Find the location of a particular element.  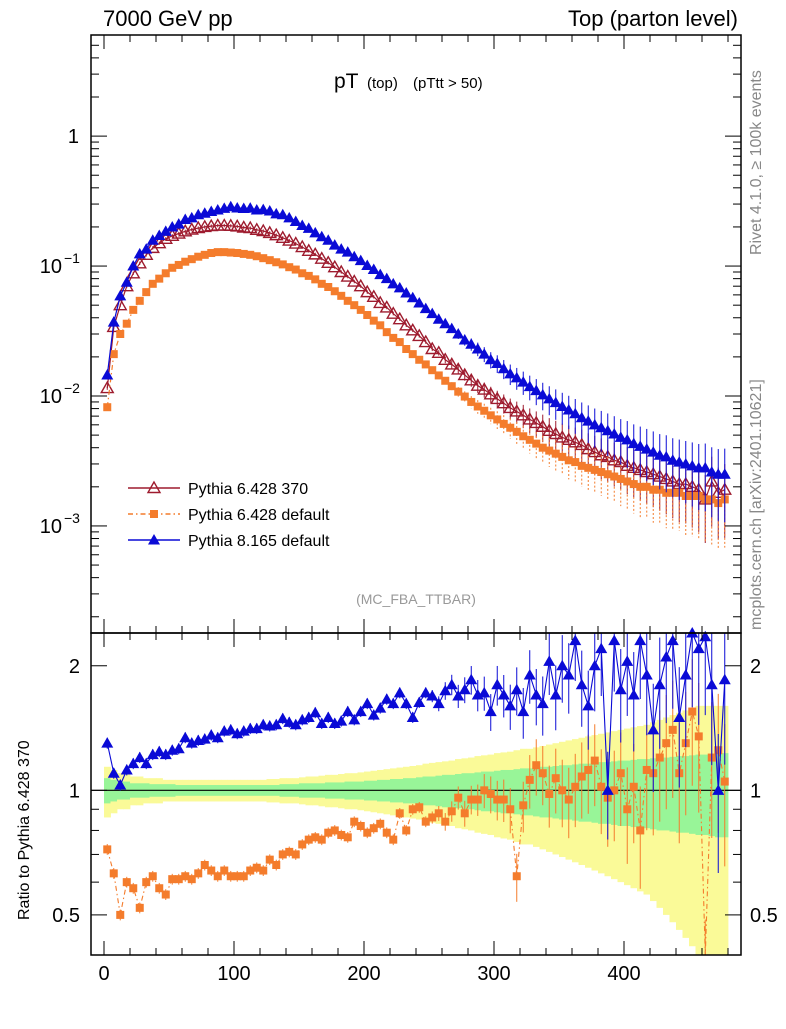

legend-label: Pythia 6.428 370 is located at coordinates (248, 489).